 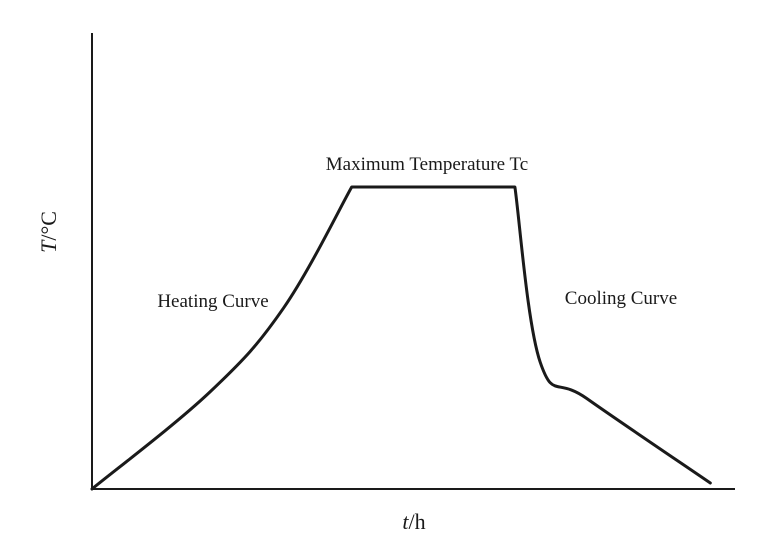 I want to click on x-axis-label-unit: /h, so click(x=417, y=521).